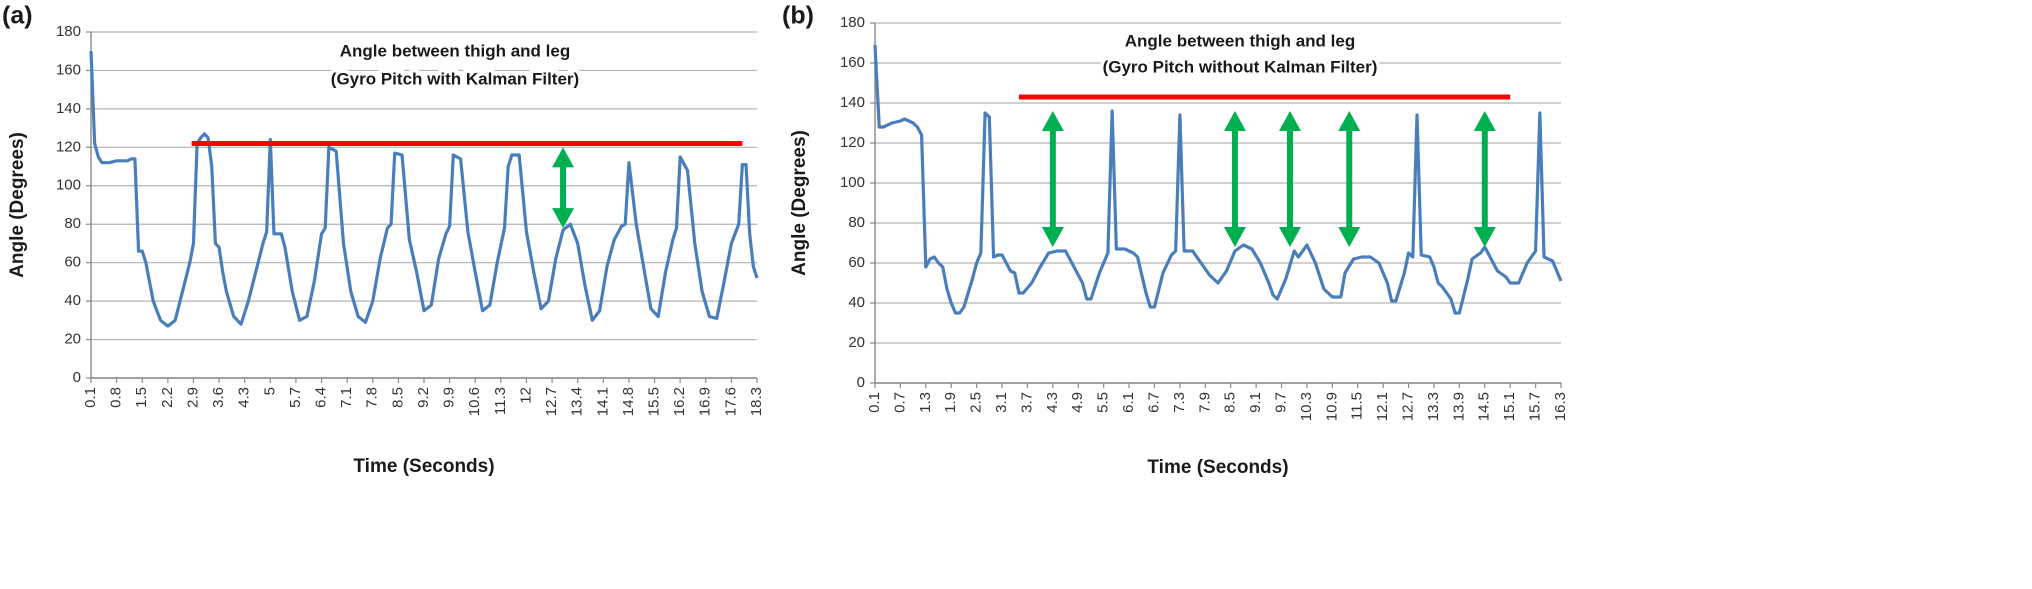  I want to click on x-tick-label: 15.1, so click(1509, 406).